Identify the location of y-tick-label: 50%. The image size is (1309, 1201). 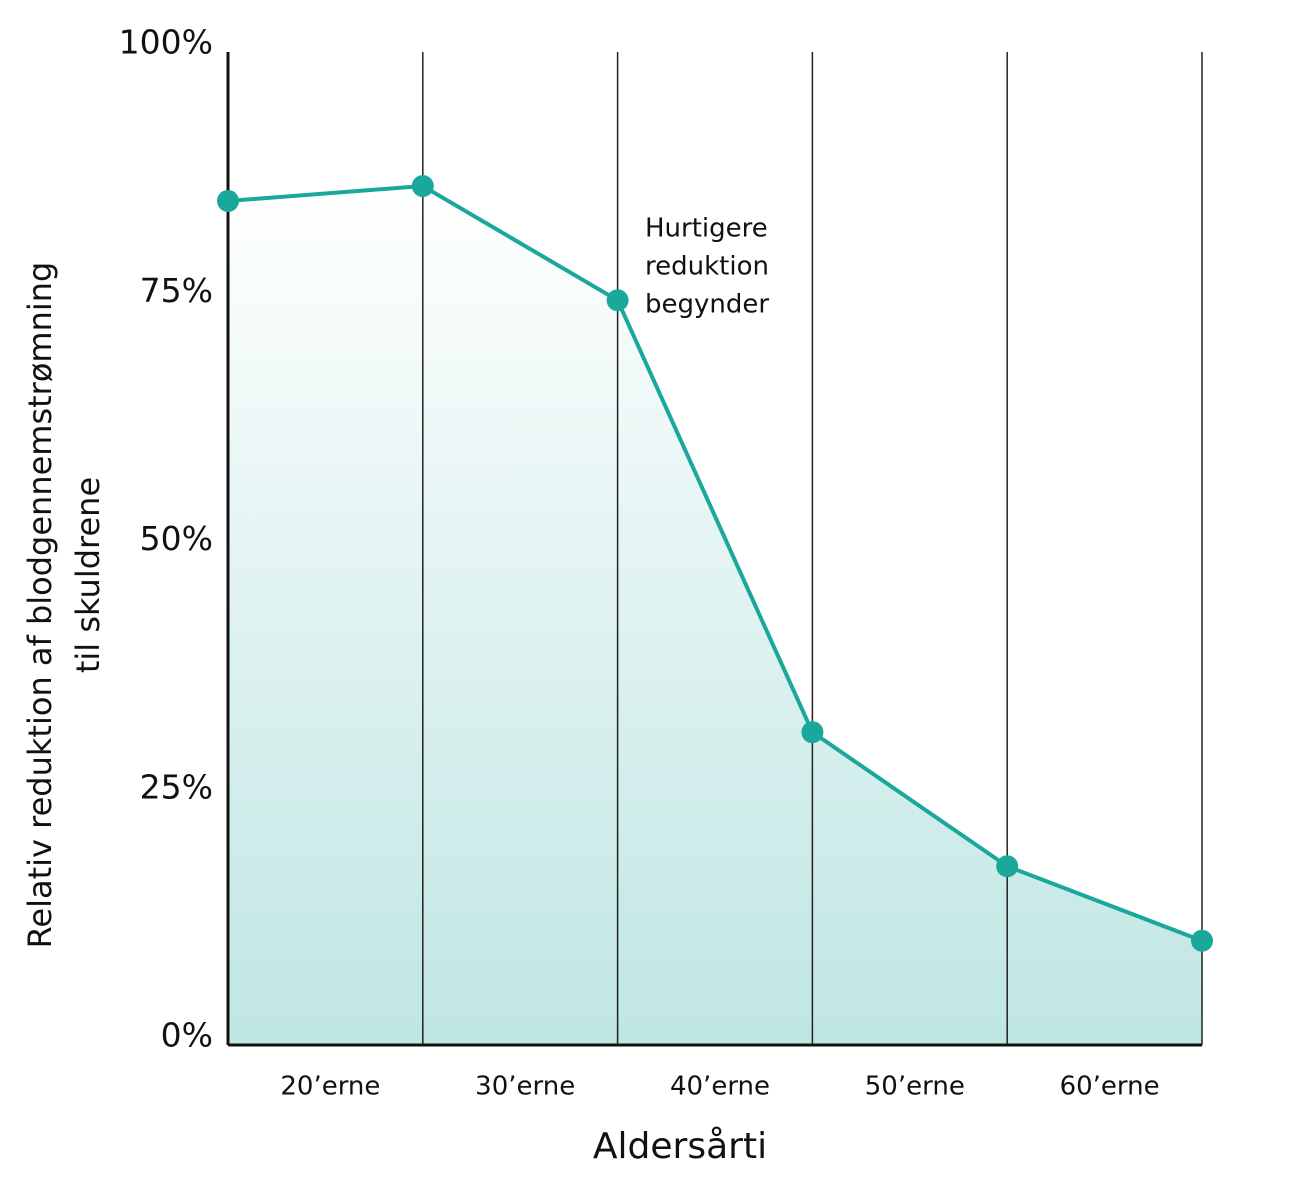
(176, 538).